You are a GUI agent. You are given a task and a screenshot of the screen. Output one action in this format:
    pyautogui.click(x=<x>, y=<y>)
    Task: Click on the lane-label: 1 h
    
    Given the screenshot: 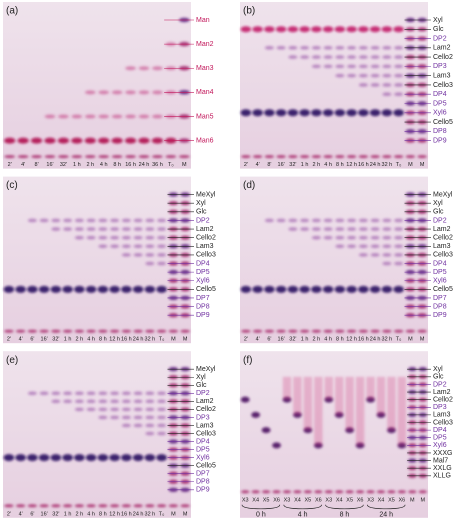 What is the action you would take?
    pyautogui.click(x=305, y=165)
    